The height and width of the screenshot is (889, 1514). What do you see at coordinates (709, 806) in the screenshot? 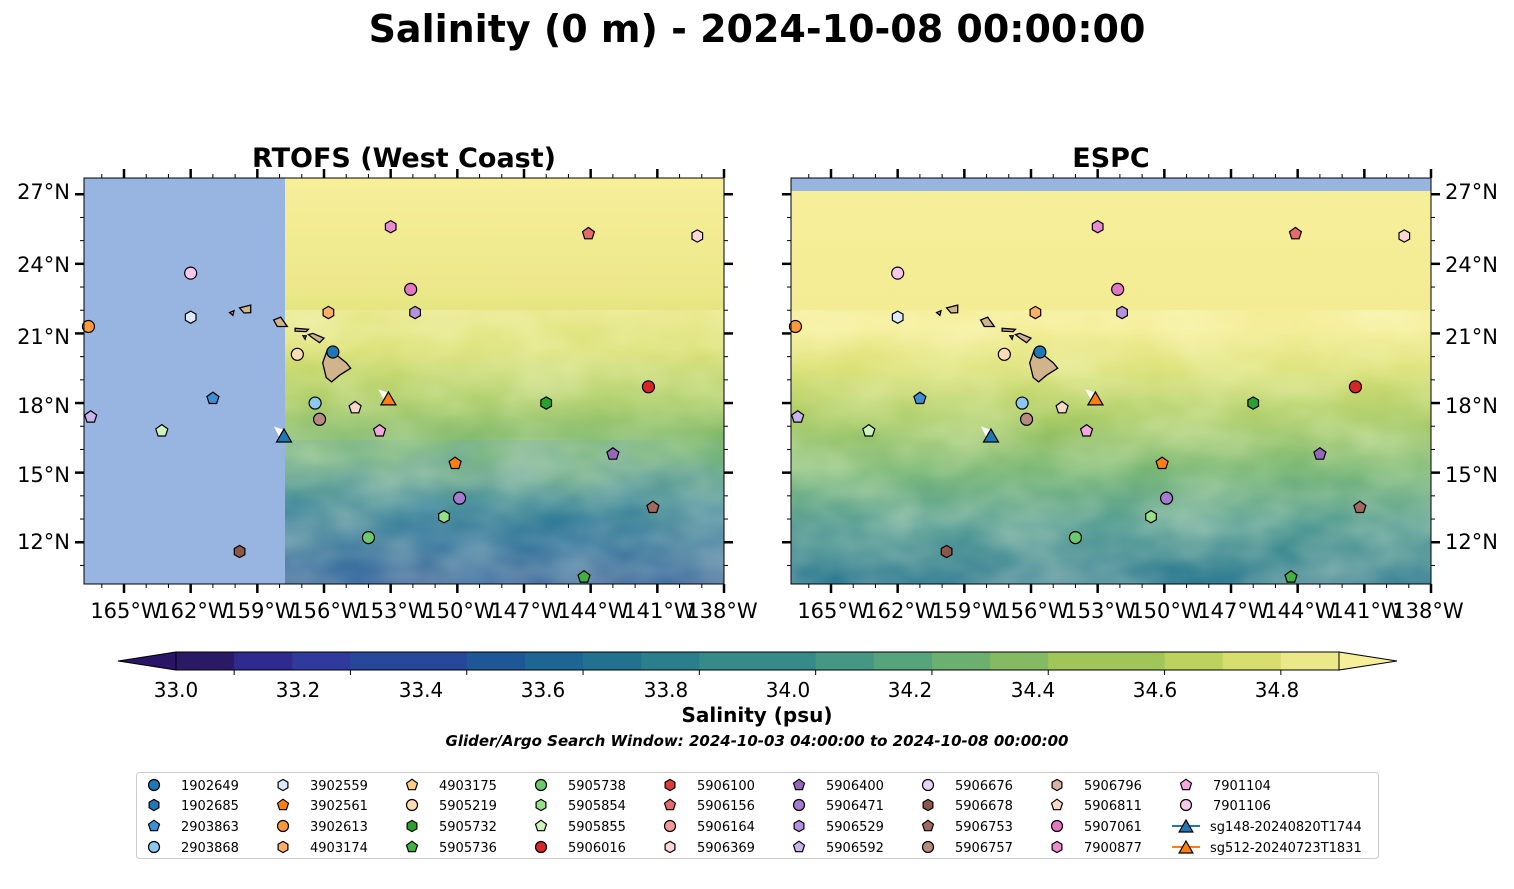
I see `legend-item: 5906156` at bounding box center [709, 806].